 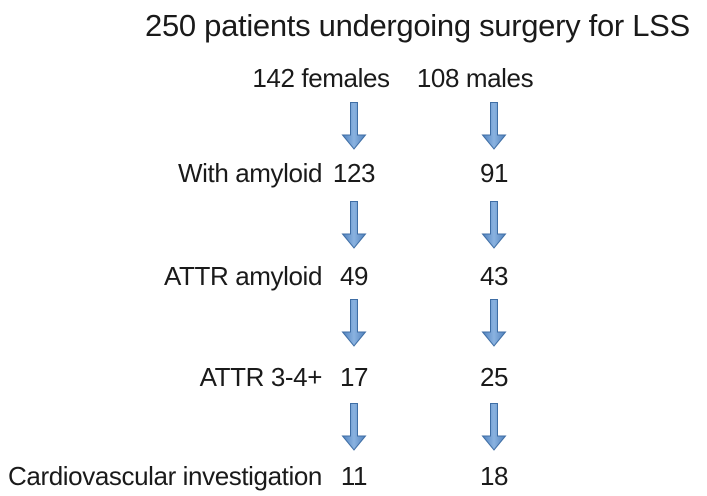 What do you see at coordinates (354, 377) in the screenshot?
I see `females-attr-3-4-count: 17` at bounding box center [354, 377].